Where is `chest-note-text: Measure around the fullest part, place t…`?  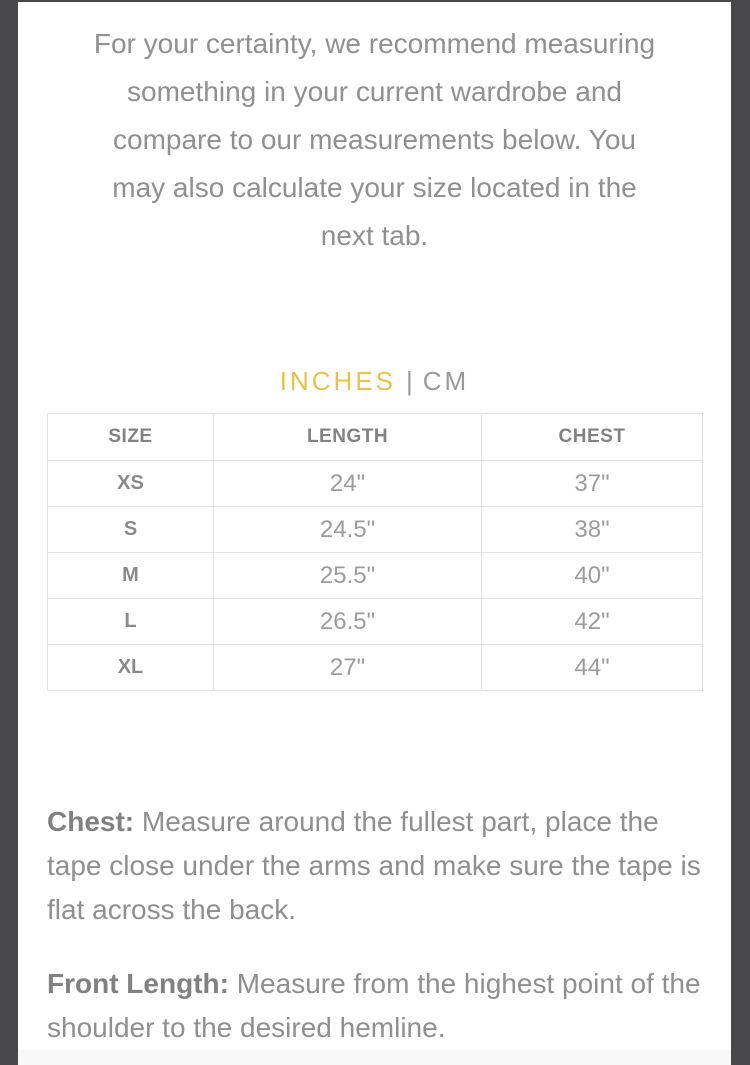 chest-note-text: Measure around the fullest part, place t… is located at coordinates (374, 865).